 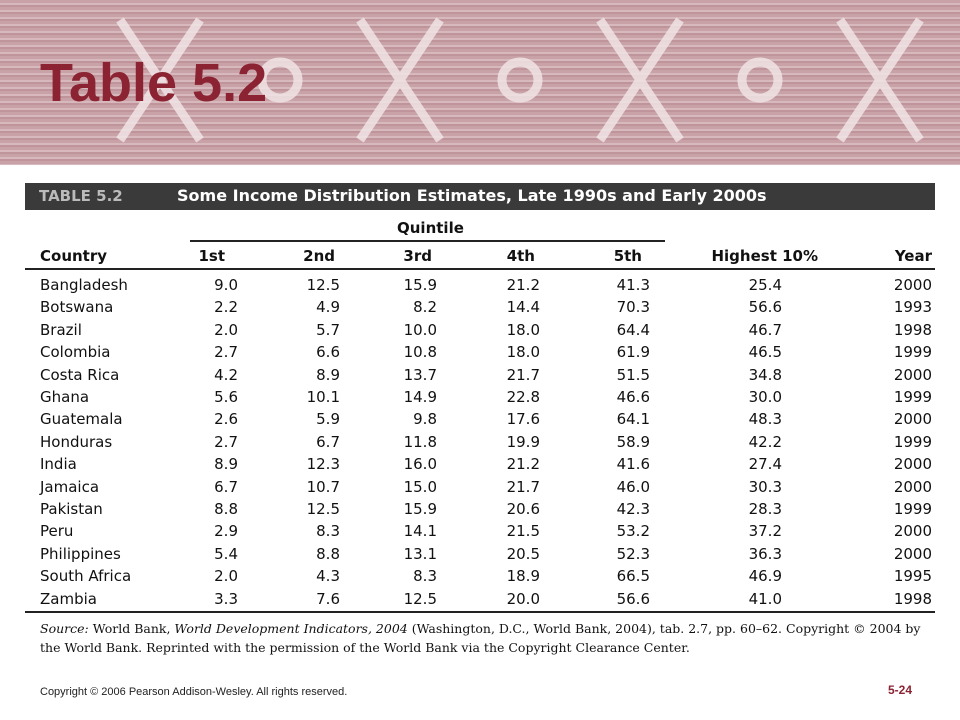 What do you see at coordinates (765, 307) in the screenshot?
I see `cell: 56.6` at bounding box center [765, 307].